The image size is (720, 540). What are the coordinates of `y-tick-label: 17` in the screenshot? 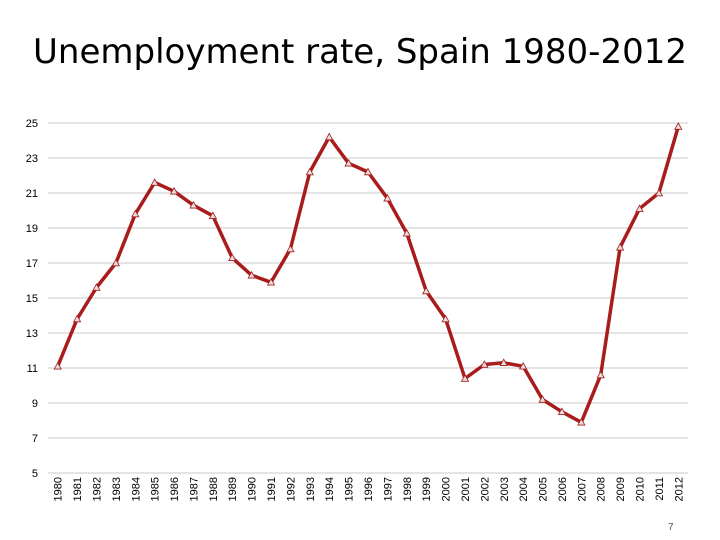 It's located at (32, 264).